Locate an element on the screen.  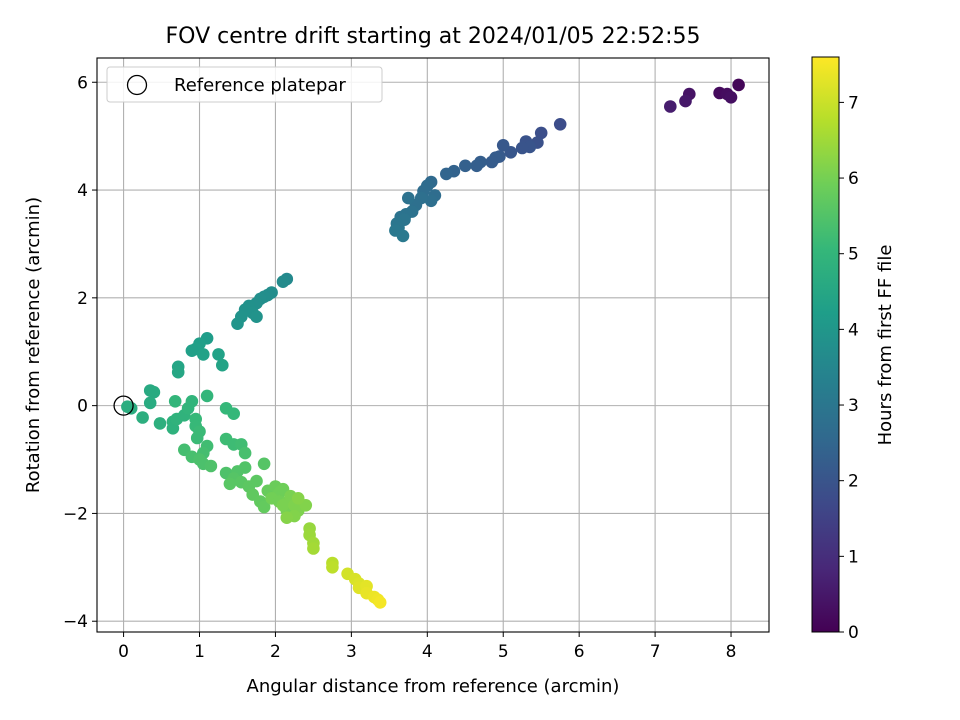
colorbar-label: Hours from first FF file is located at coordinates (885, 345).